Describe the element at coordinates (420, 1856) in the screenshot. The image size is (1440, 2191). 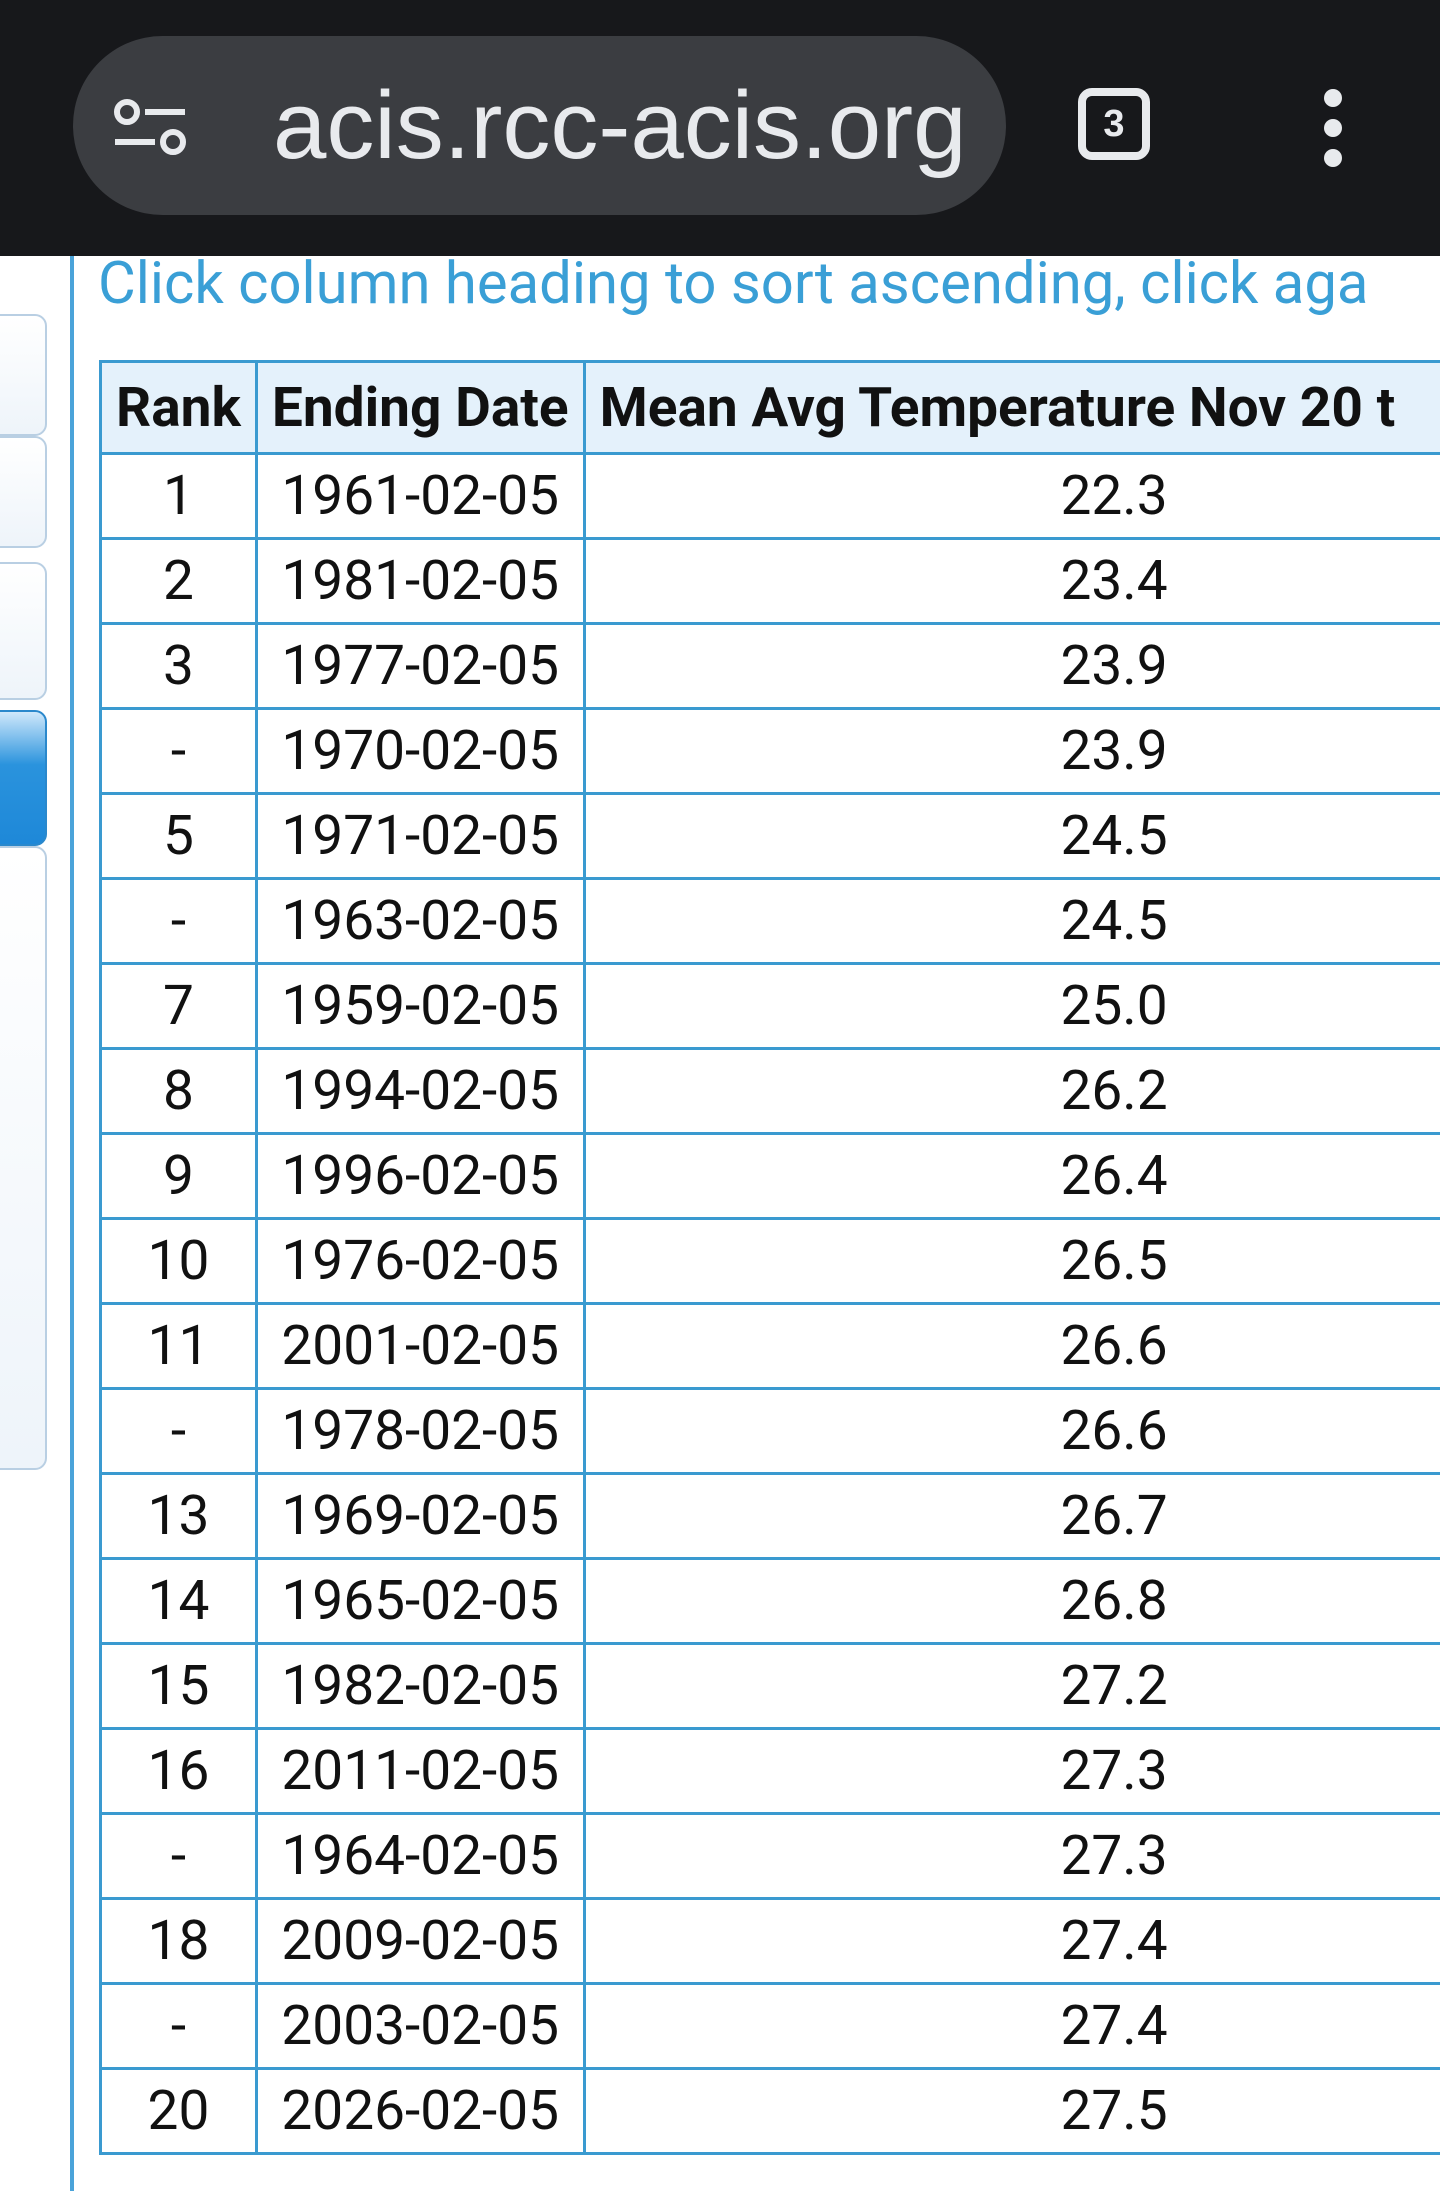
I see `table-cell: 1964-02-05` at that location.